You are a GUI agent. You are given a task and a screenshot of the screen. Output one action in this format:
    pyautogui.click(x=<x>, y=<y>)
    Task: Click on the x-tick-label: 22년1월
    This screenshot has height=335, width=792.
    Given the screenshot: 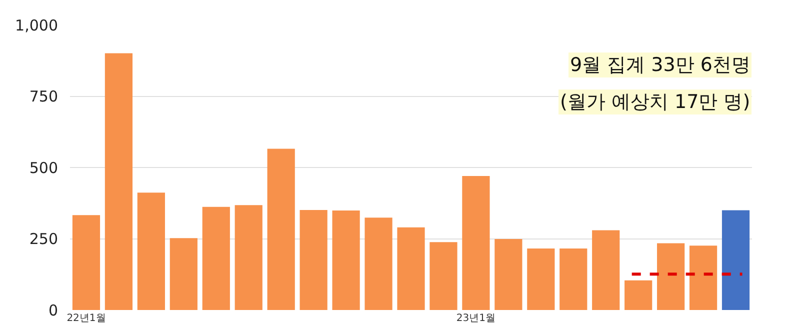 What is the action you would take?
    pyautogui.click(x=86, y=318)
    